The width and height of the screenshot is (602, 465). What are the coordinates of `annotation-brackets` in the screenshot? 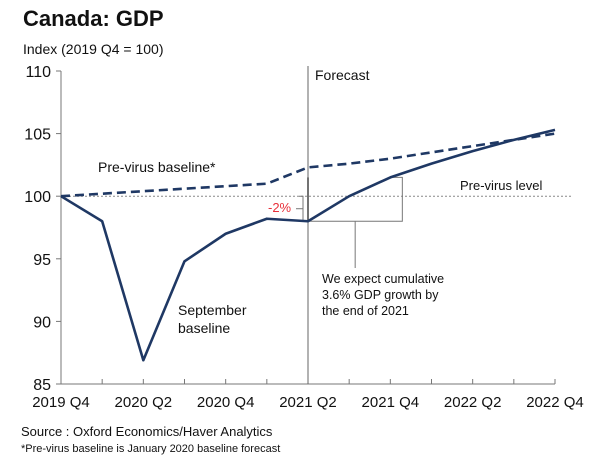 It's located at (349, 222).